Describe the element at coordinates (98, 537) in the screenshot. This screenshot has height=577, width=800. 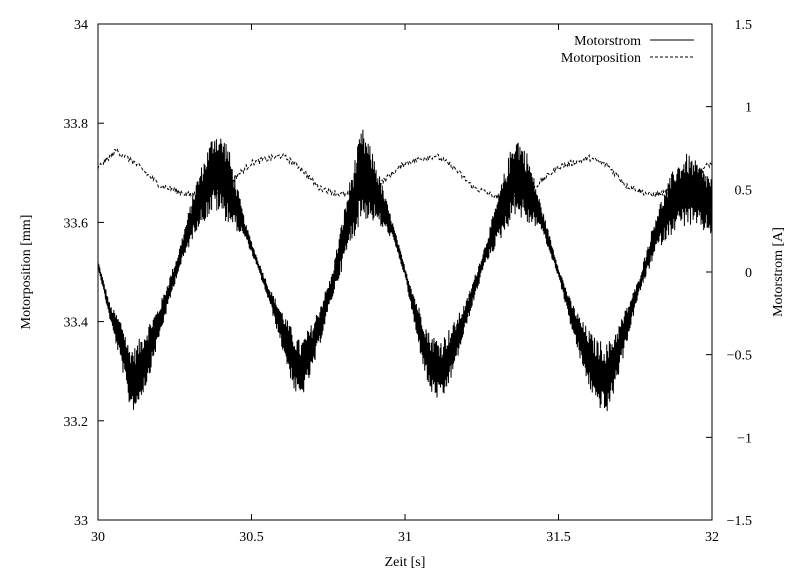
I see `x-tick-label: 30` at that location.